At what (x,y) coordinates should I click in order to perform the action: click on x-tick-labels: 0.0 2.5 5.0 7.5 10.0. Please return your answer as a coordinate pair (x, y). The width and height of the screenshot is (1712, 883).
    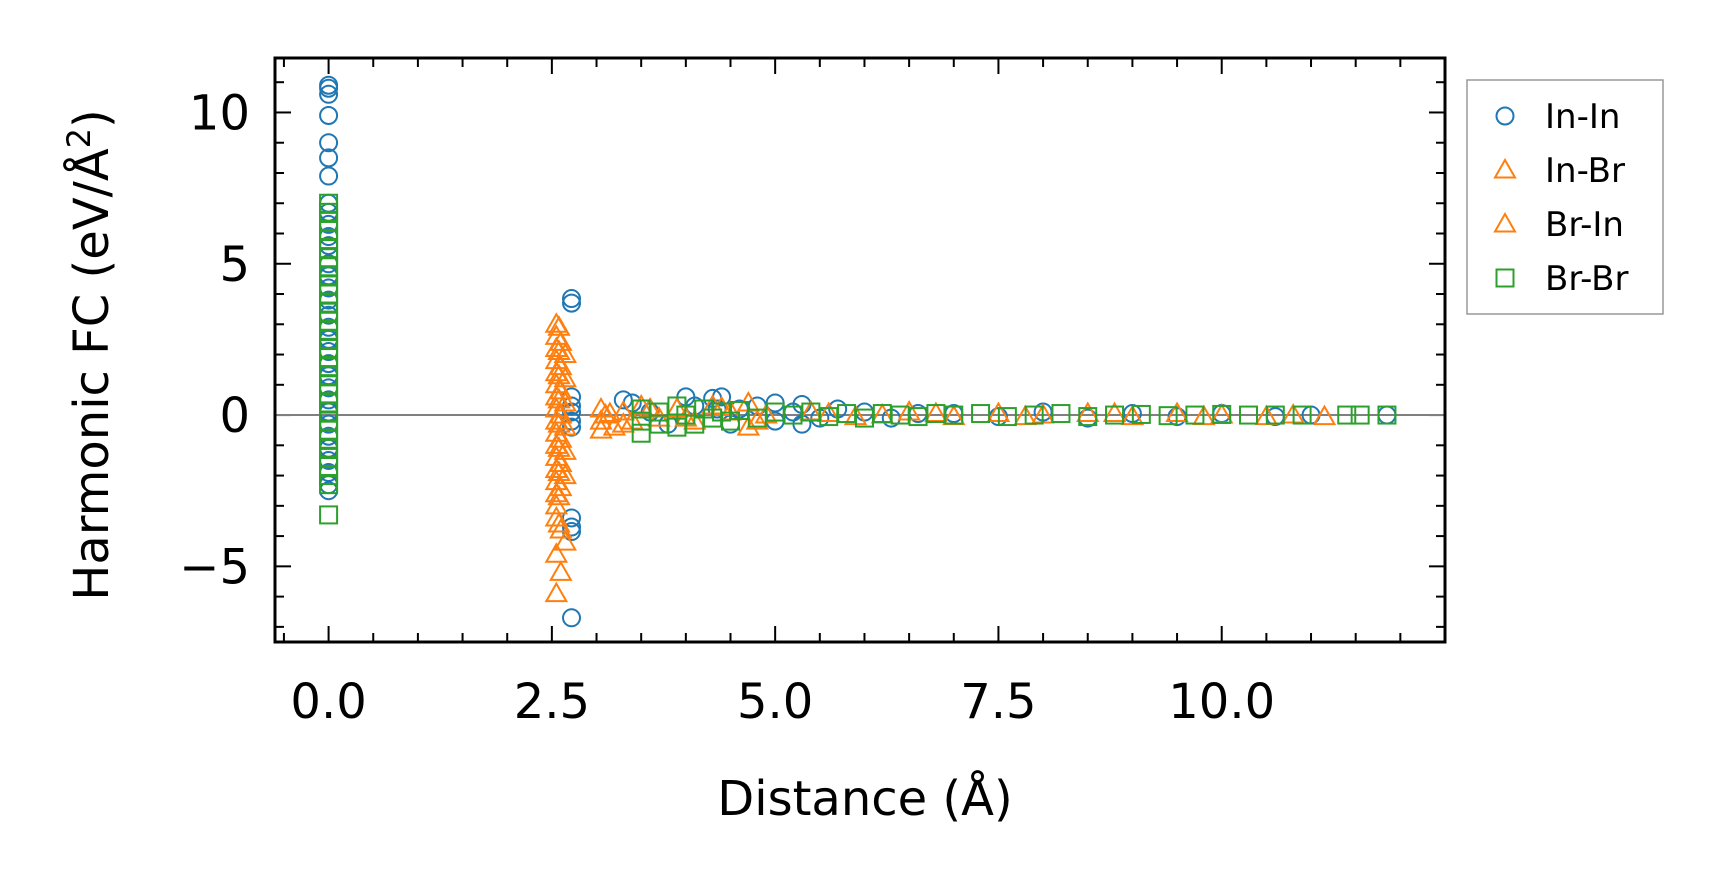
    Looking at the image, I should click on (782, 702).